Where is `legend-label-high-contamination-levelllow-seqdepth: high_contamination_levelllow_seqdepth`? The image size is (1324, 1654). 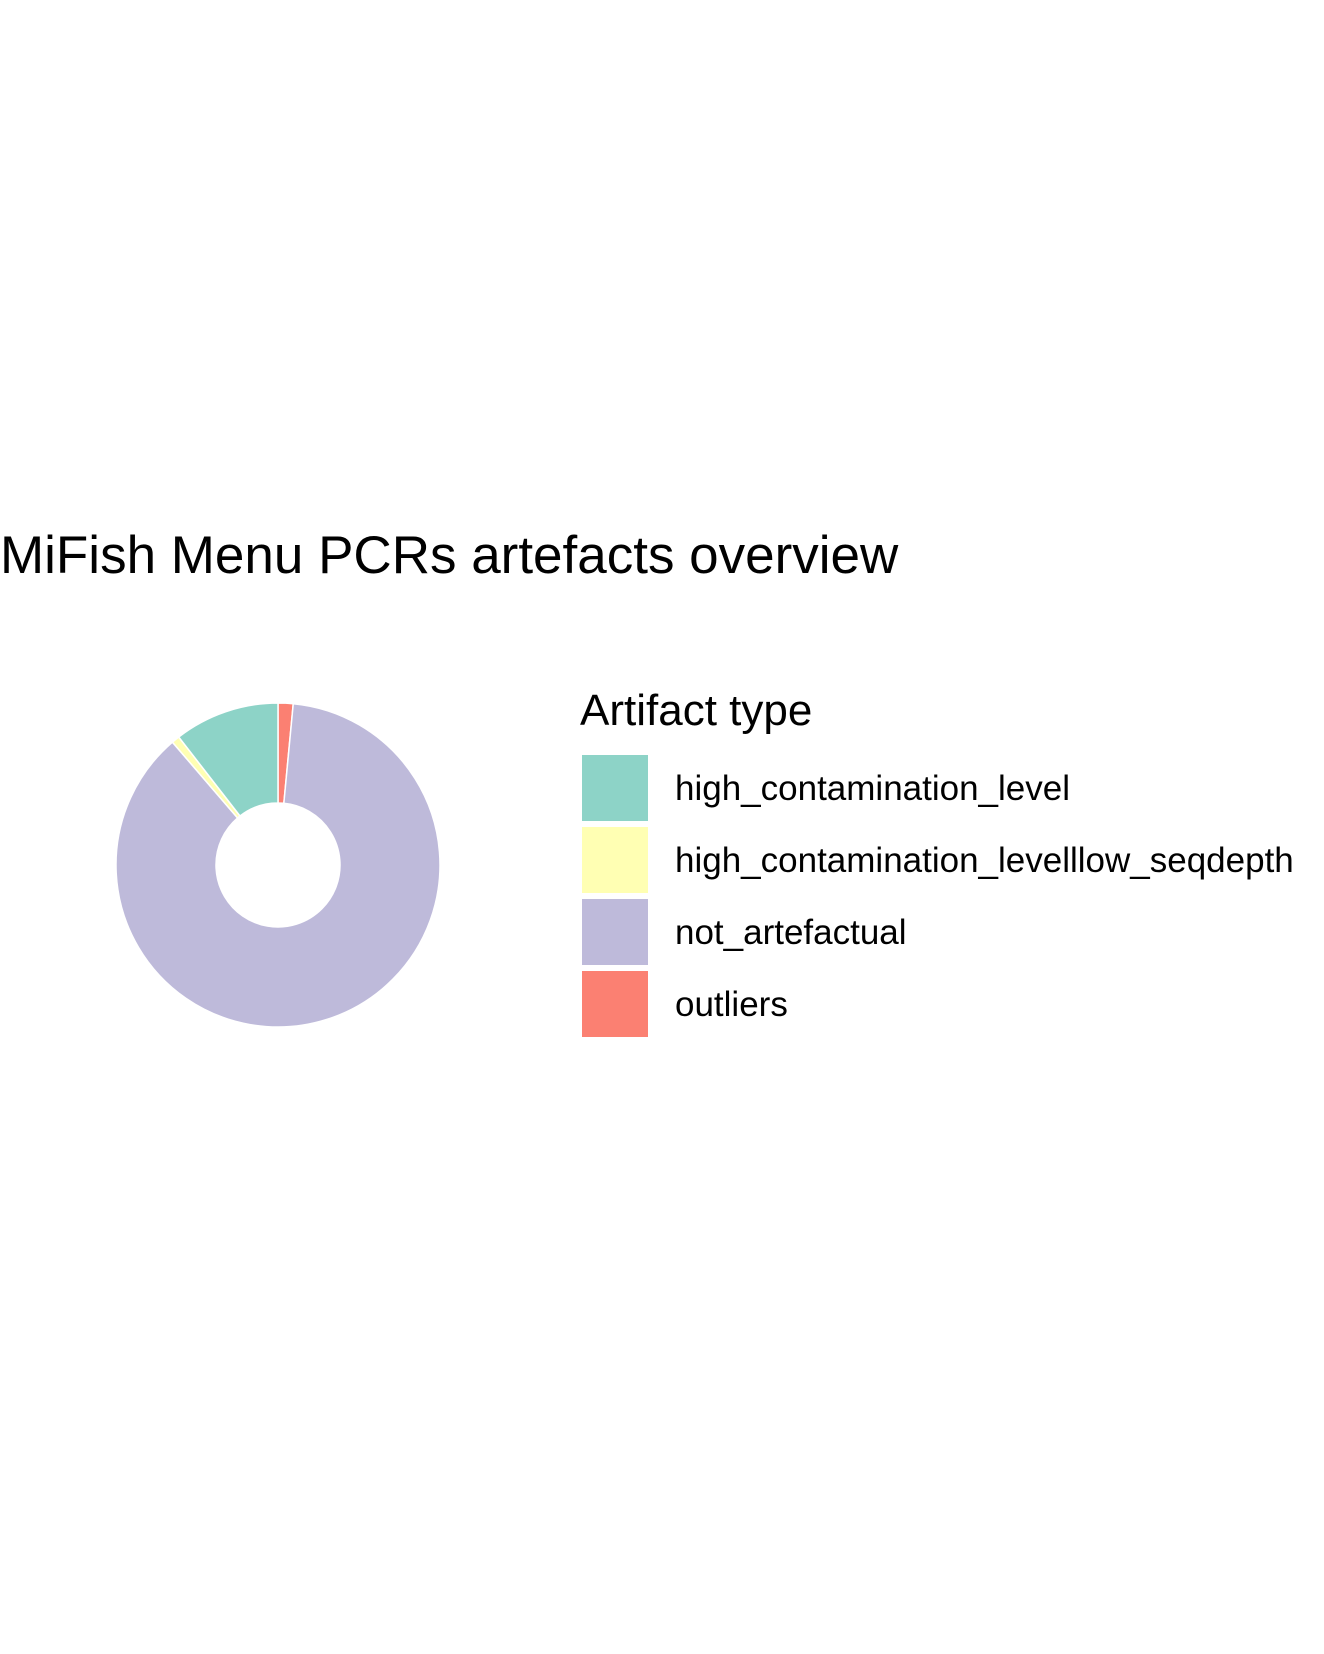
legend-label-high-contamination-levelllow-seqdepth: high_contamination_levelllow_seqdepth is located at coordinates (984, 860).